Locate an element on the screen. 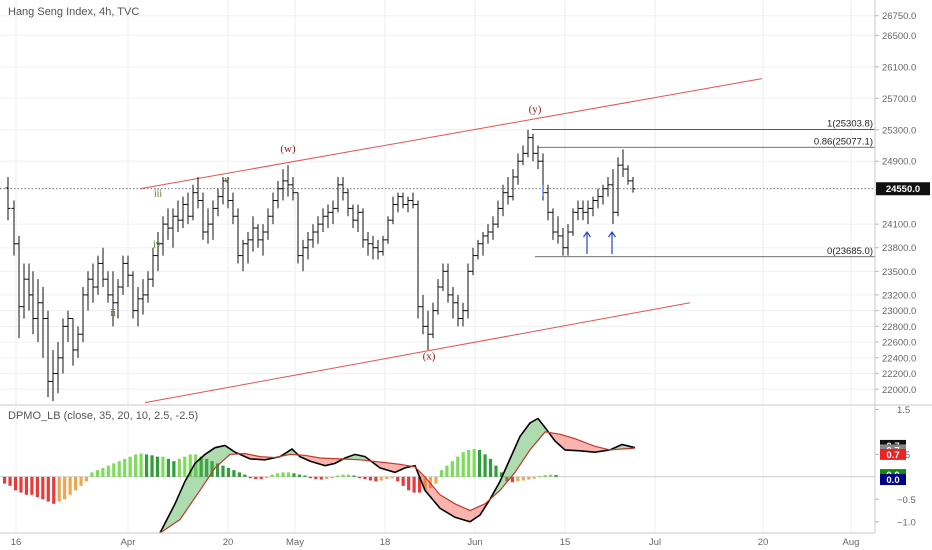 This screenshot has height=550, width=932. x-tick-label: May is located at coordinates (295, 542).